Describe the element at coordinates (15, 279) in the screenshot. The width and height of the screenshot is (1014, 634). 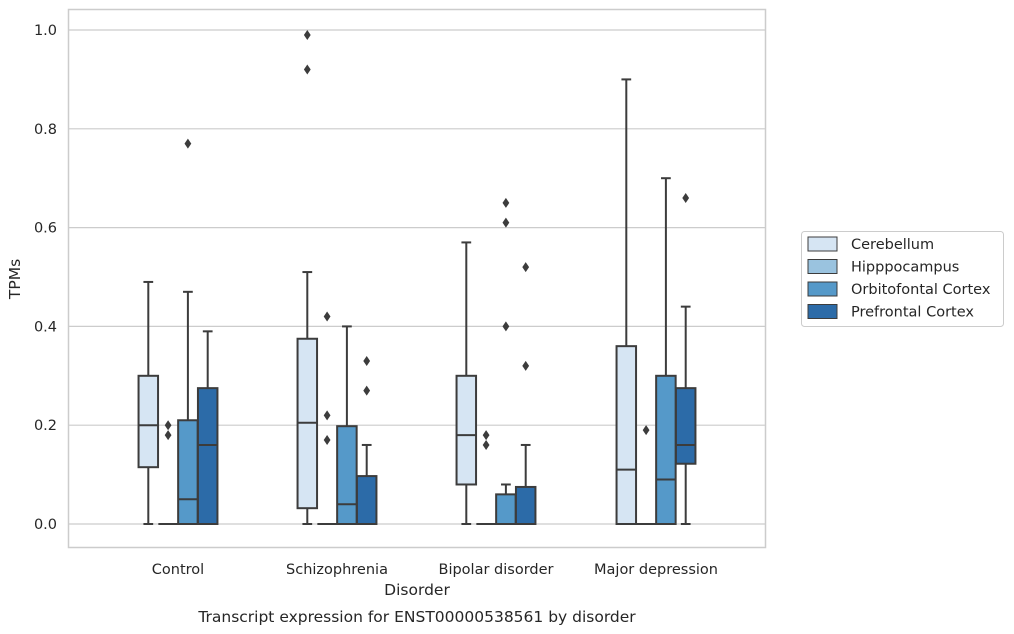
I see `y-axis-title: TPMs` at that location.